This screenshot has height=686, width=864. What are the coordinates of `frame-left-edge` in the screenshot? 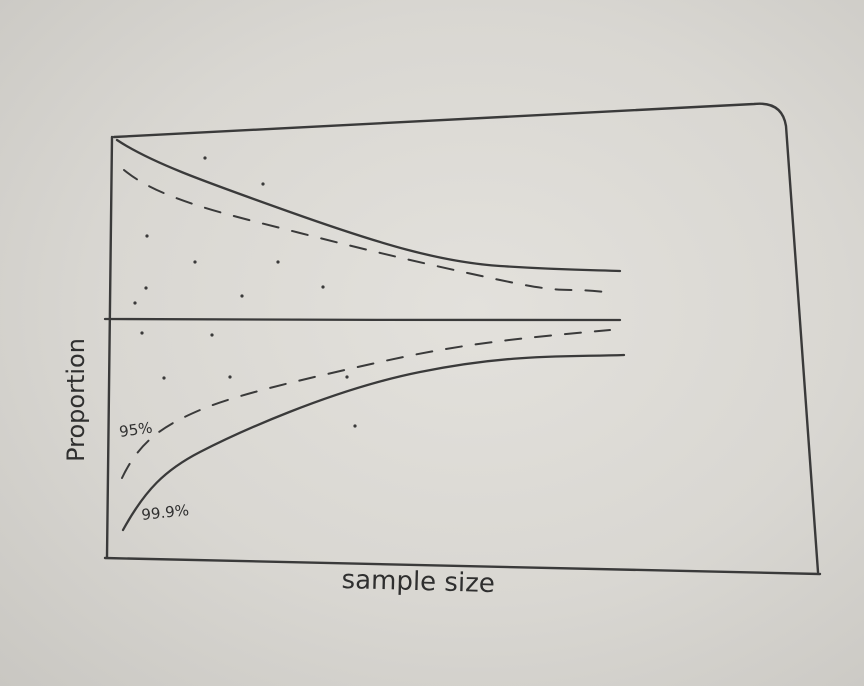 It's located at (109, 347).